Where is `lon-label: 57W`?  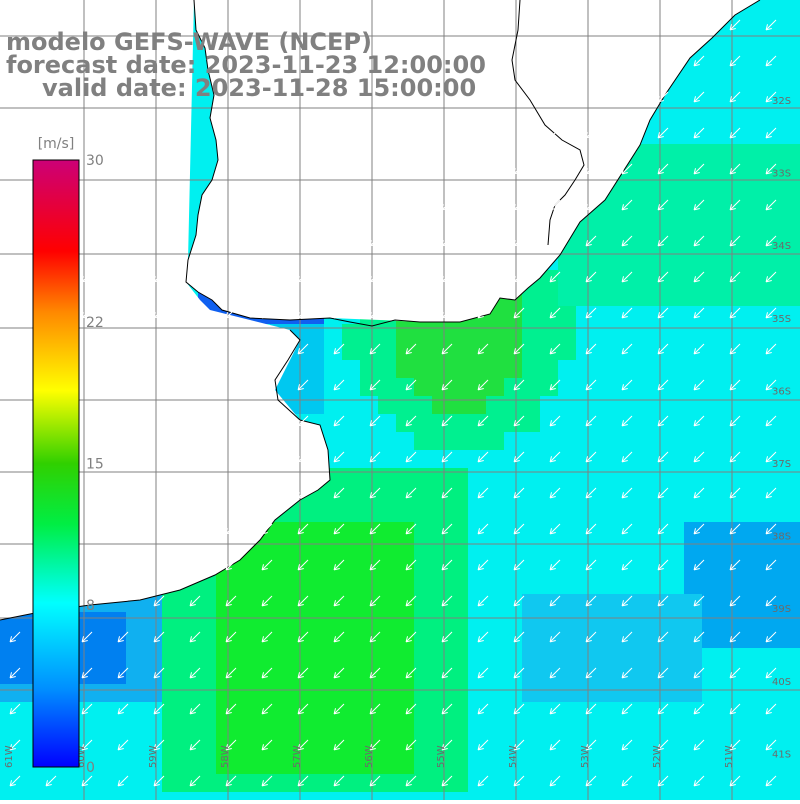
lon-label: 57W is located at coordinates (297, 756).